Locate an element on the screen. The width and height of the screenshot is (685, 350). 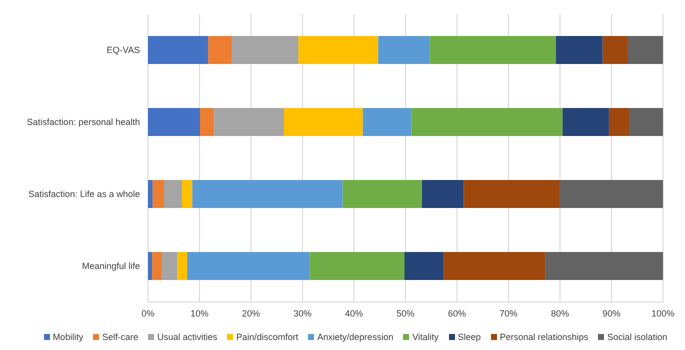
y-tick-label: Meaningful life is located at coordinates (111, 266).